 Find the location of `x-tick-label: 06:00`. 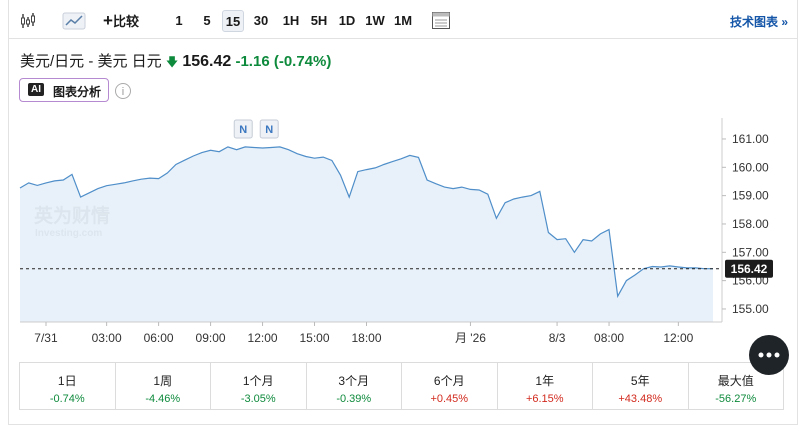

x-tick-label: 06:00 is located at coordinates (159, 338).